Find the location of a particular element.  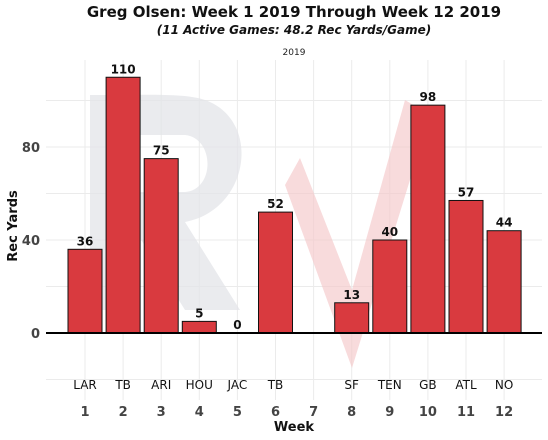

x-tick-label: 8 is located at coordinates (351, 412).